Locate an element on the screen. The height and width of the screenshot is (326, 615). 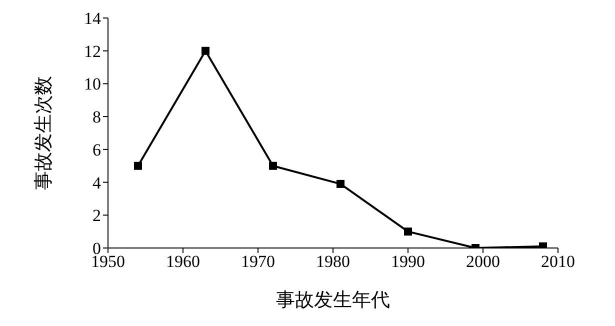
x-tick-label: 1960 is located at coordinates (183, 262).